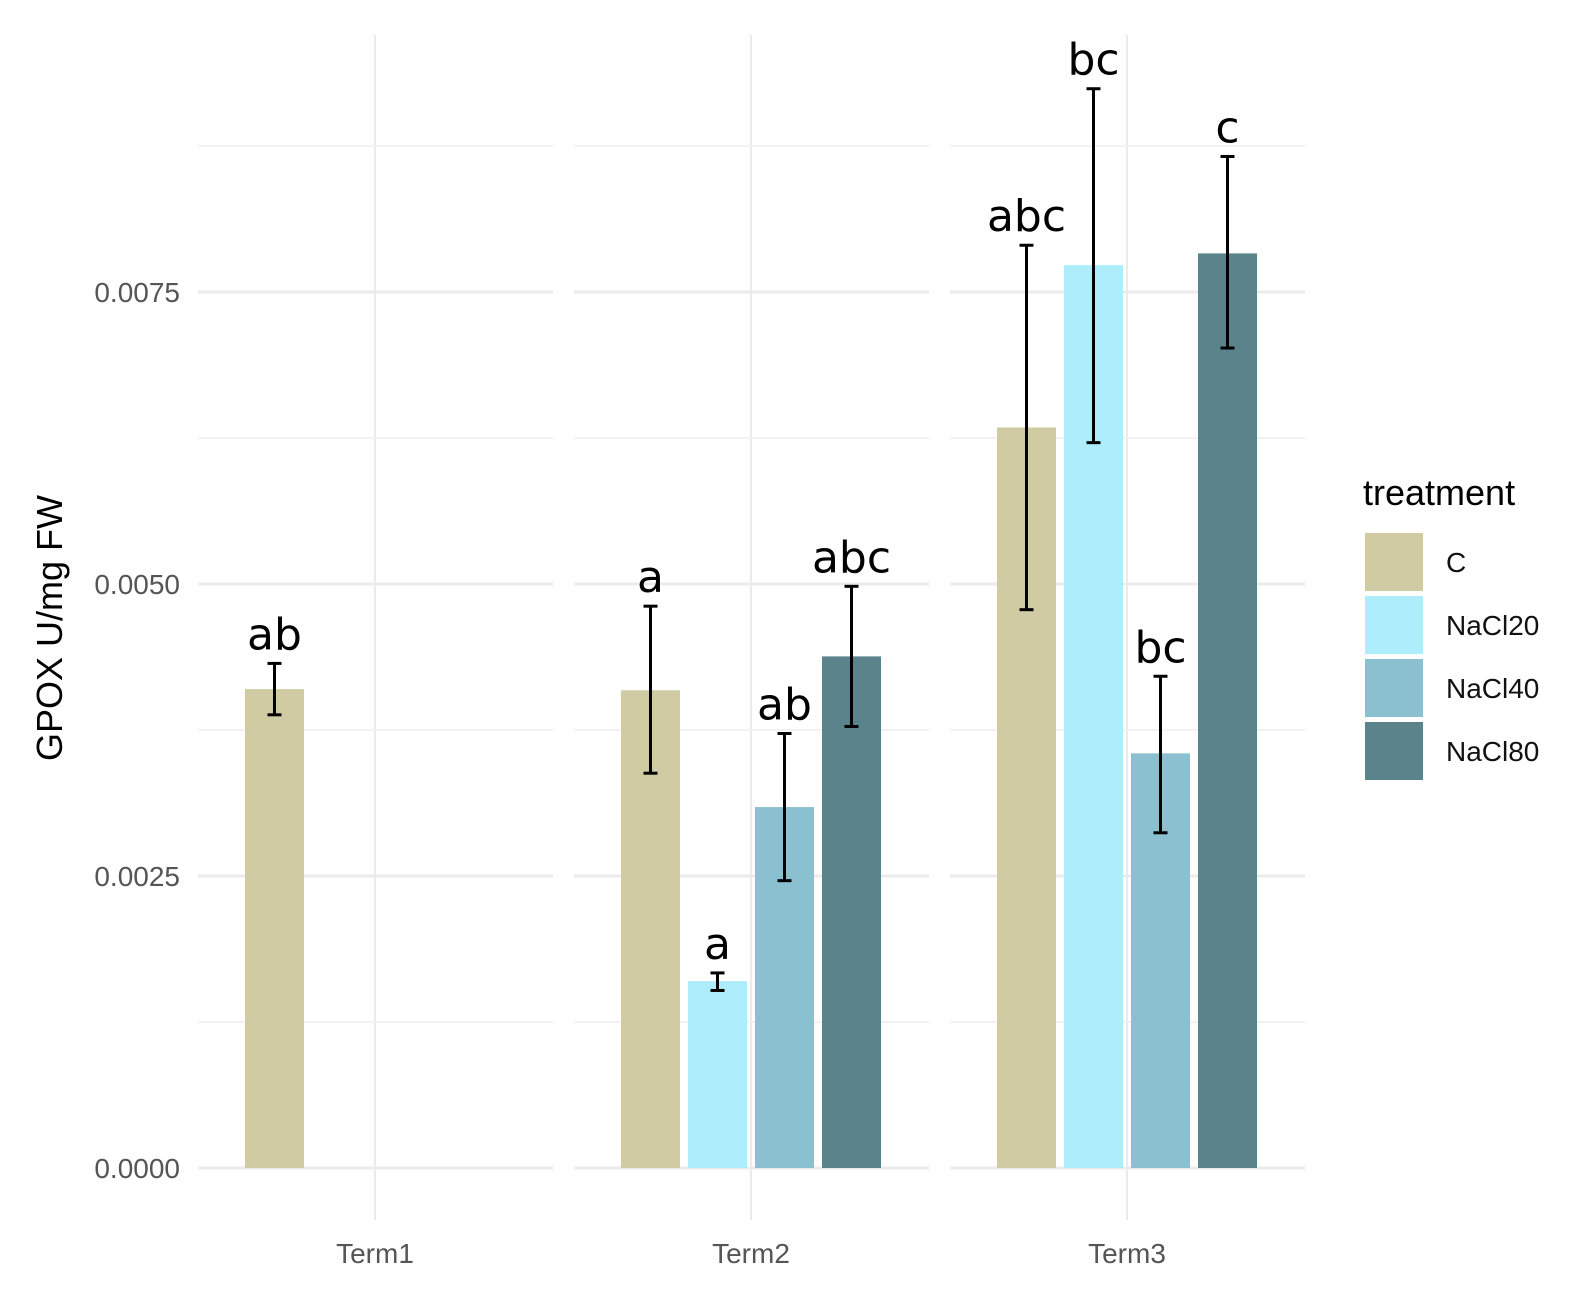 Image resolution: width=1582 pixels, height=1299 pixels. I want to click on y-tick-label: 0.0000, so click(137, 1168).